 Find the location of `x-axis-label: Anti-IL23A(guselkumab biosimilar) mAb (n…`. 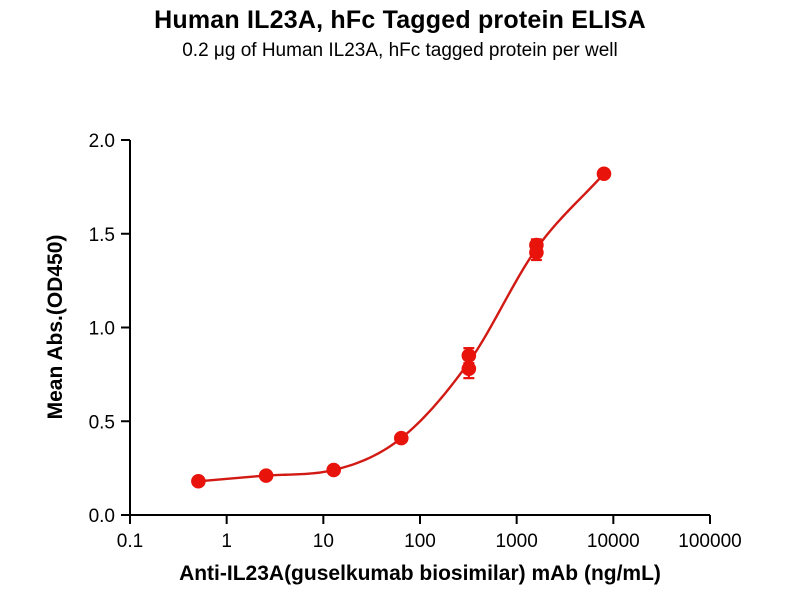

x-axis-label: Anti-IL23A(guselkumab biosimilar) mAb (n… is located at coordinates (420, 573).